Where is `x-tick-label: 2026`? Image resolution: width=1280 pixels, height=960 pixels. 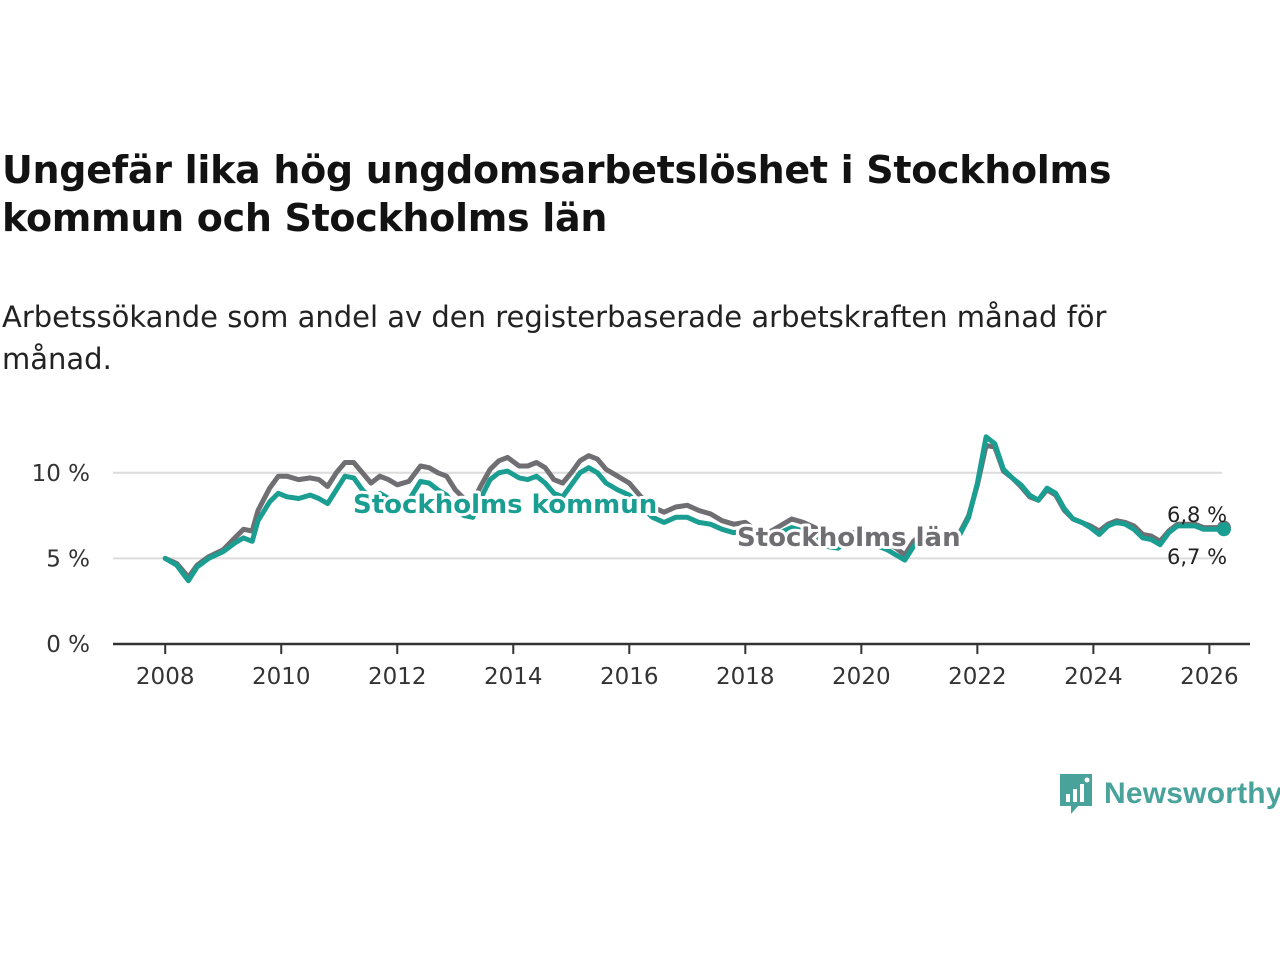
x-tick-label: 2026 is located at coordinates (1209, 677).